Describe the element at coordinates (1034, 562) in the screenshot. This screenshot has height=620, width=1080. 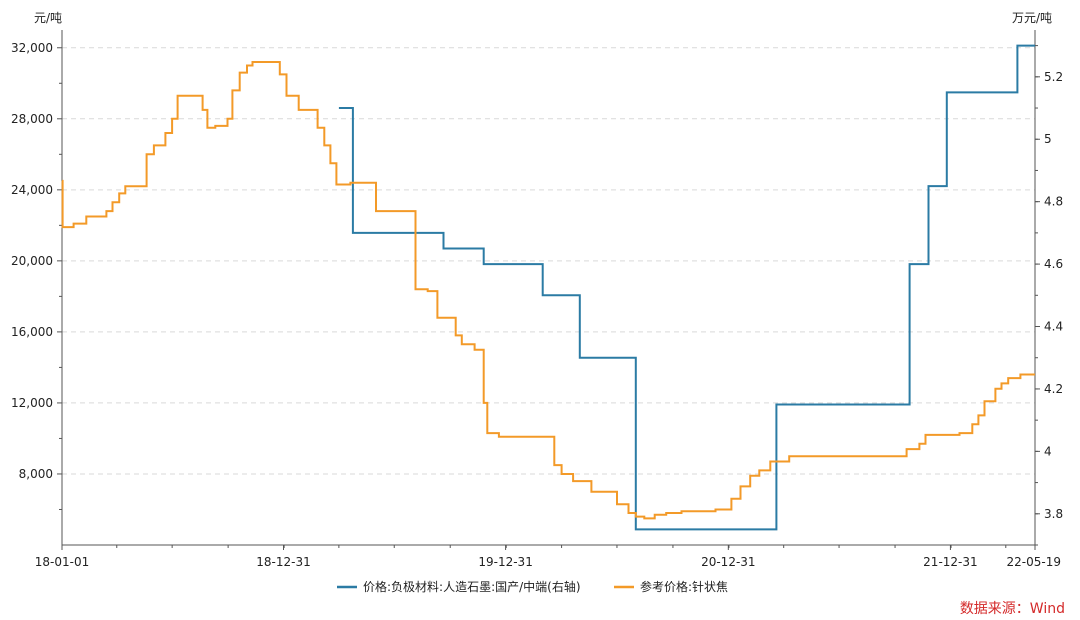
I see `x-tick-label: 22-05-19` at that location.